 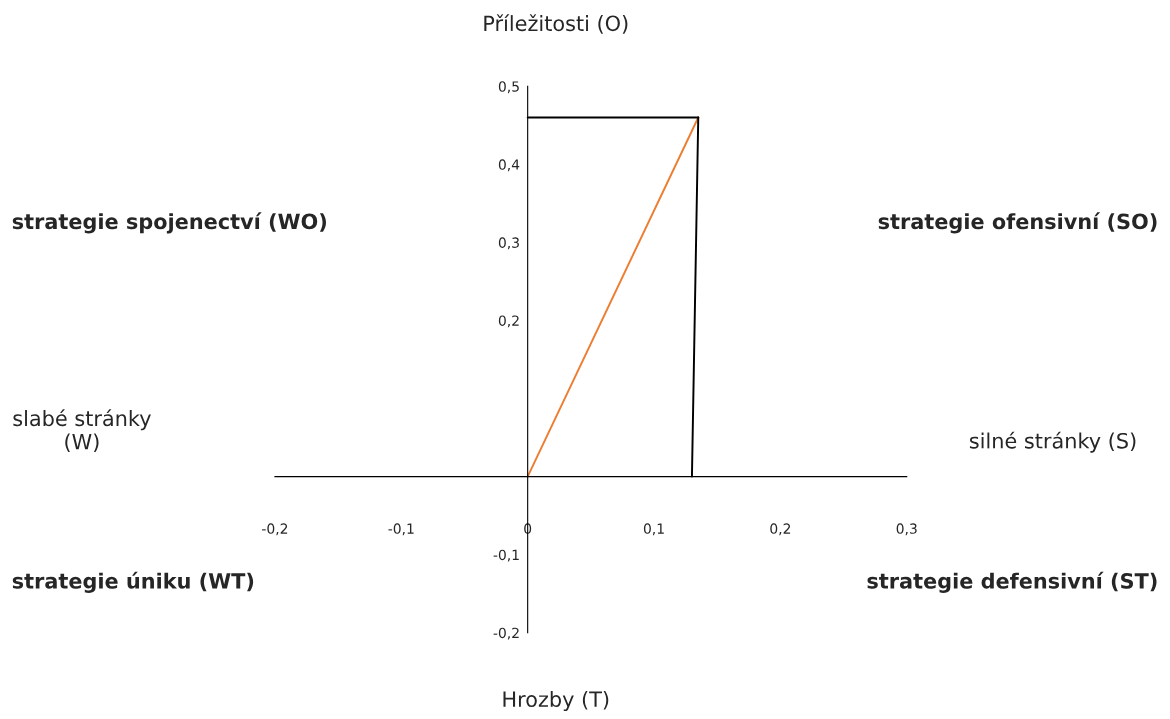 I want to click on text: silné stránky (S), so click(x=1052, y=442).